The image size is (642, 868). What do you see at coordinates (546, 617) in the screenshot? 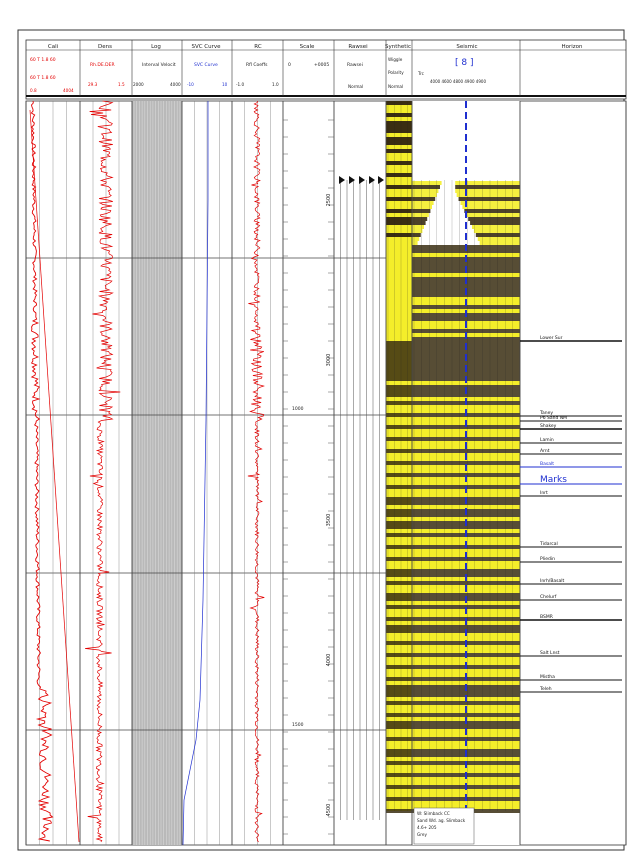
I see `horizon-label: BSMR` at bounding box center [546, 617].